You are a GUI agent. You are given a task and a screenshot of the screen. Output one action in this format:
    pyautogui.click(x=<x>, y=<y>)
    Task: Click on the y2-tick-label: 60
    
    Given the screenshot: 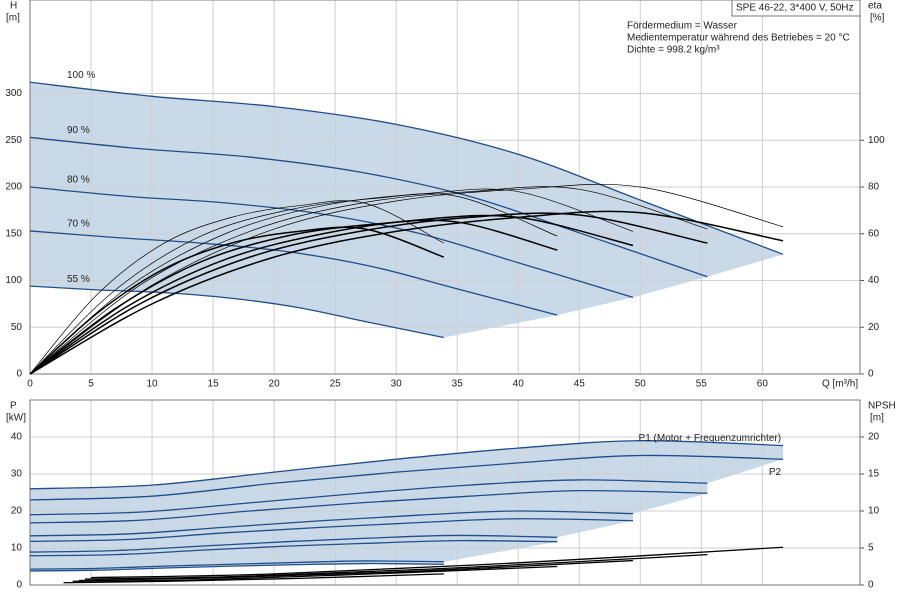 What is the action you would take?
    pyautogui.click(x=874, y=233)
    